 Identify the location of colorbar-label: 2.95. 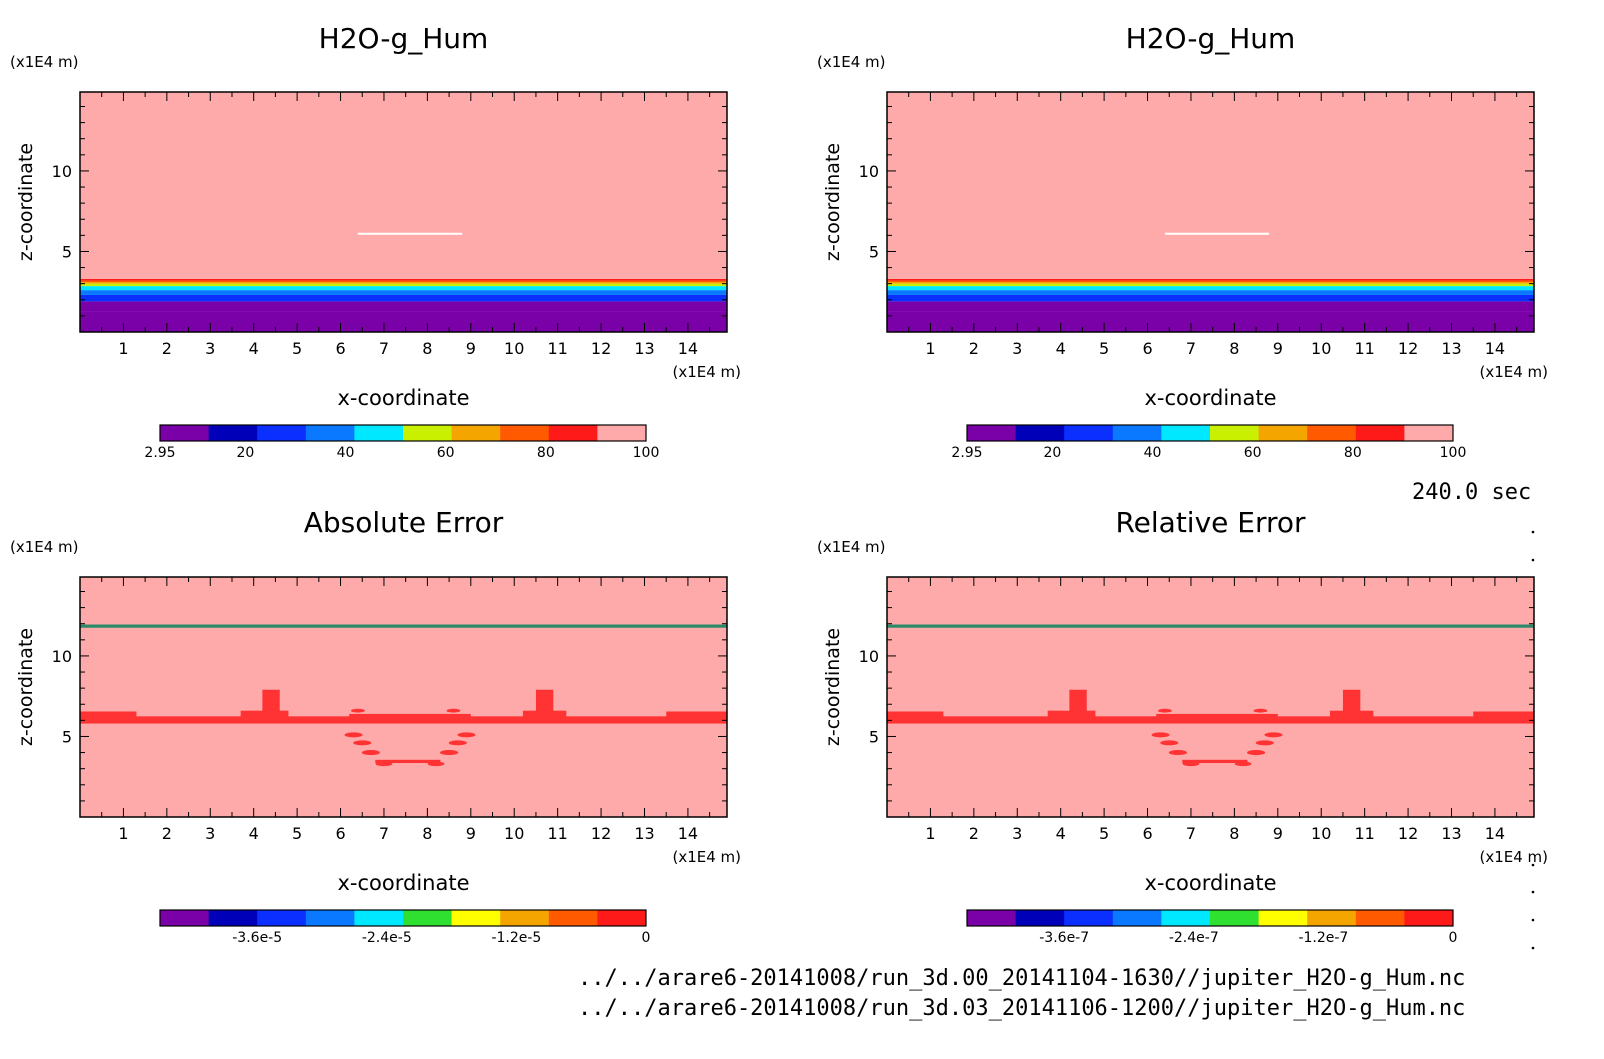
(966, 453).